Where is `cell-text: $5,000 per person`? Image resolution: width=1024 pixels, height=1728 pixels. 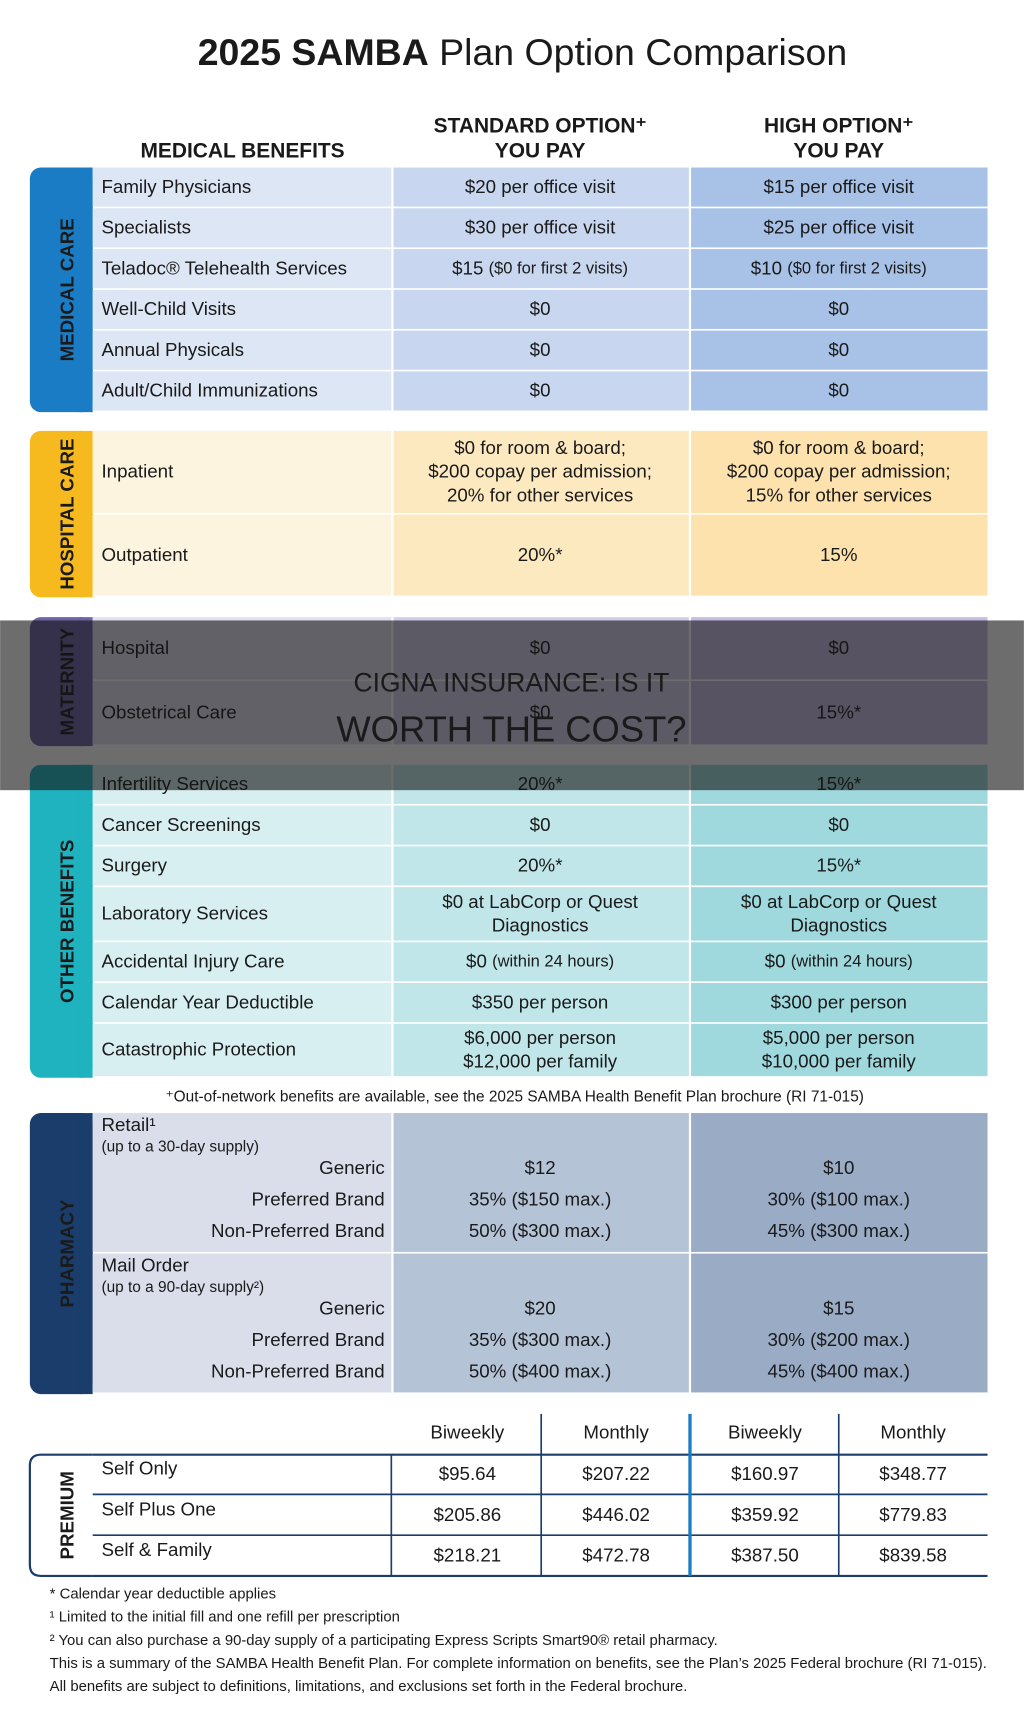 cell-text: $5,000 per person is located at coordinates (839, 1037).